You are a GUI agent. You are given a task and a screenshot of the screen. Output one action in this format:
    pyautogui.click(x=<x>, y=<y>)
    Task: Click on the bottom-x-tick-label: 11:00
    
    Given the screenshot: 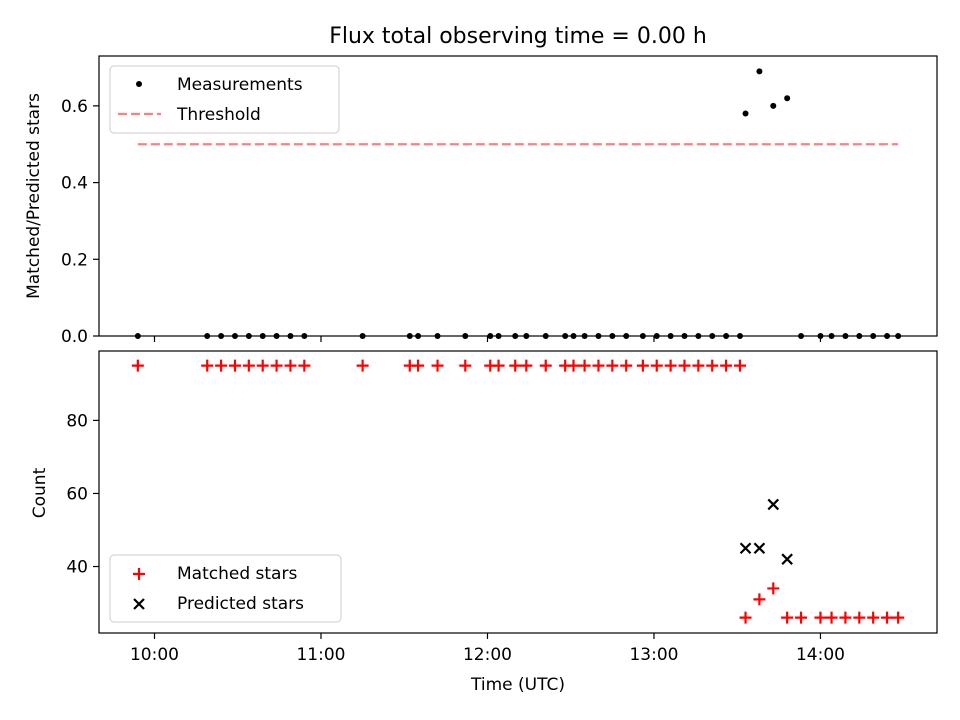 What is the action you would take?
    pyautogui.click(x=320, y=655)
    